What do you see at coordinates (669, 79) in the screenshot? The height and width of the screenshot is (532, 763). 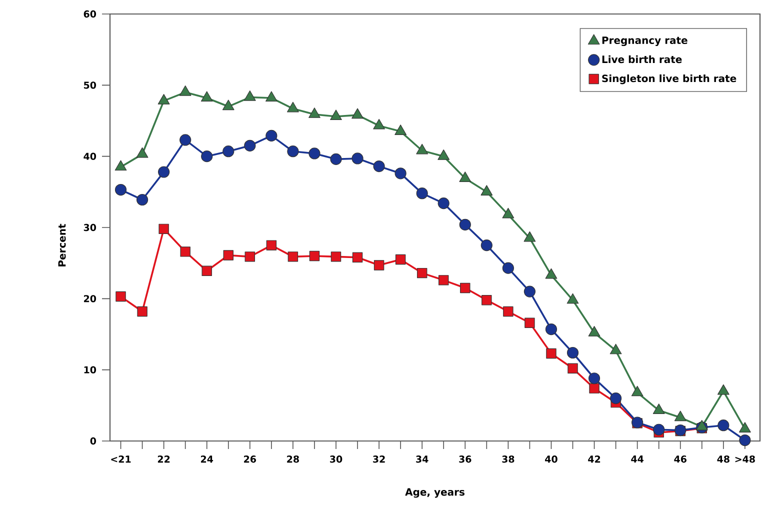 I see `legend-label: Singleton live birth rate` at bounding box center [669, 79].